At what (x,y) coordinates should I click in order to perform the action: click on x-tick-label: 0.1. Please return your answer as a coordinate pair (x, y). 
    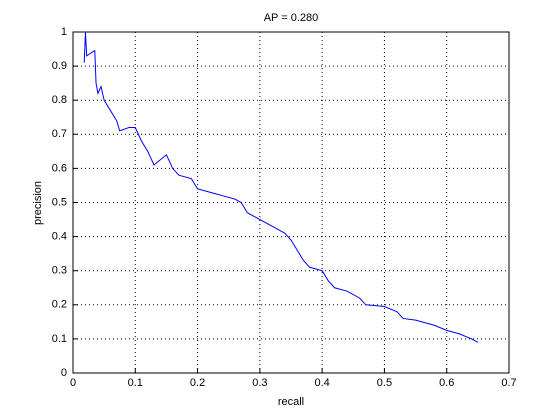
    Looking at the image, I should click on (135, 383).